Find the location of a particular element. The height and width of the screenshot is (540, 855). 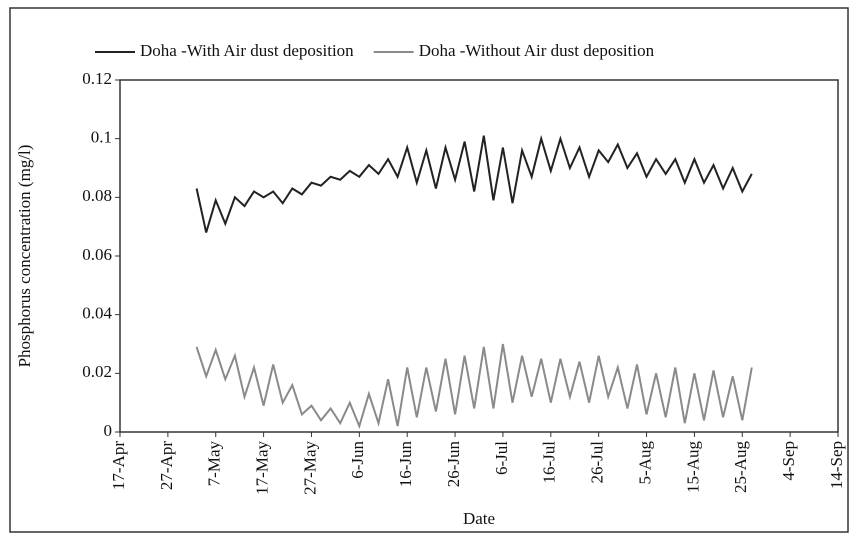

y-tick-label: 0.06 is located at coordinates (97, 254).